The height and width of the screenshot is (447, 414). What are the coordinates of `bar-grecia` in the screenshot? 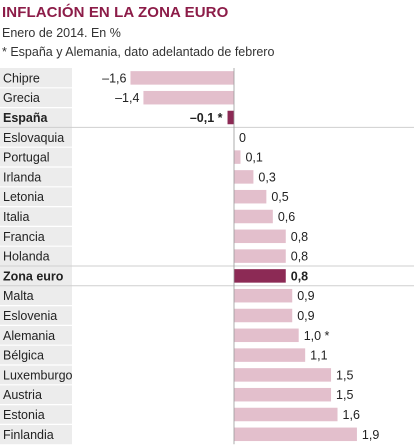 It's located at (188, 97).